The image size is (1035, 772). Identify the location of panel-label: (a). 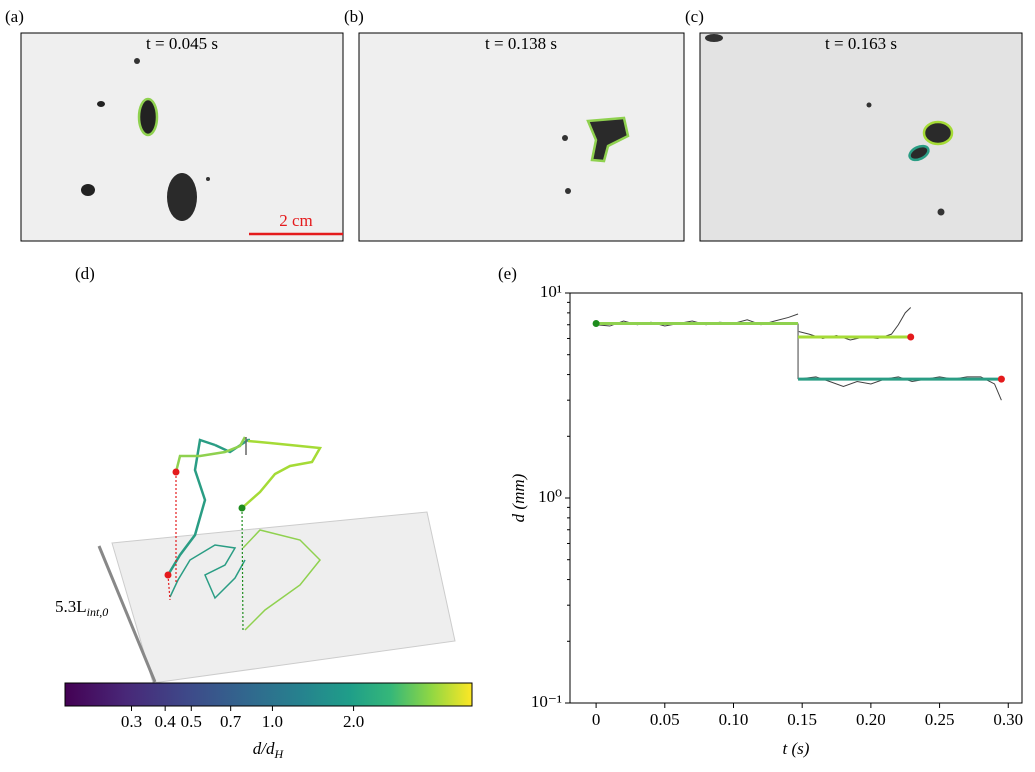
(14, 16).